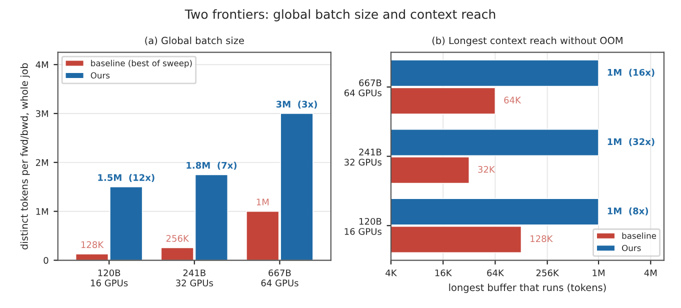 The width and height of the screenshot is (681, 308). I want to click on y-tick-label: 0, so click(46, 260).